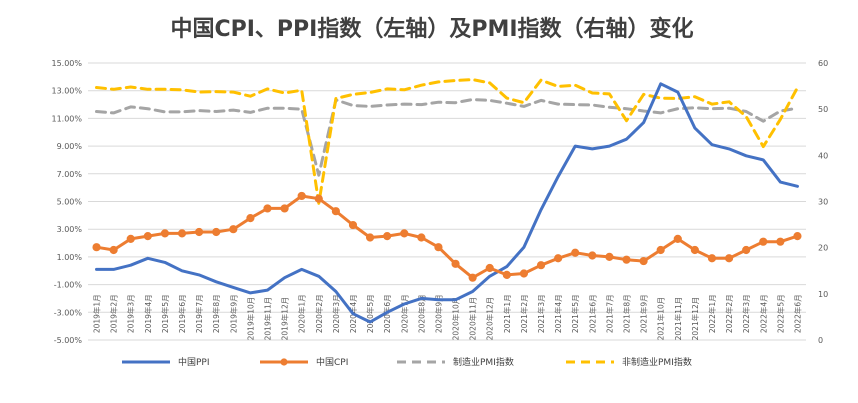 This screenshot has height=403, width=858. I want to click on x-tick-label: 2021年9月, so click(644, 313).